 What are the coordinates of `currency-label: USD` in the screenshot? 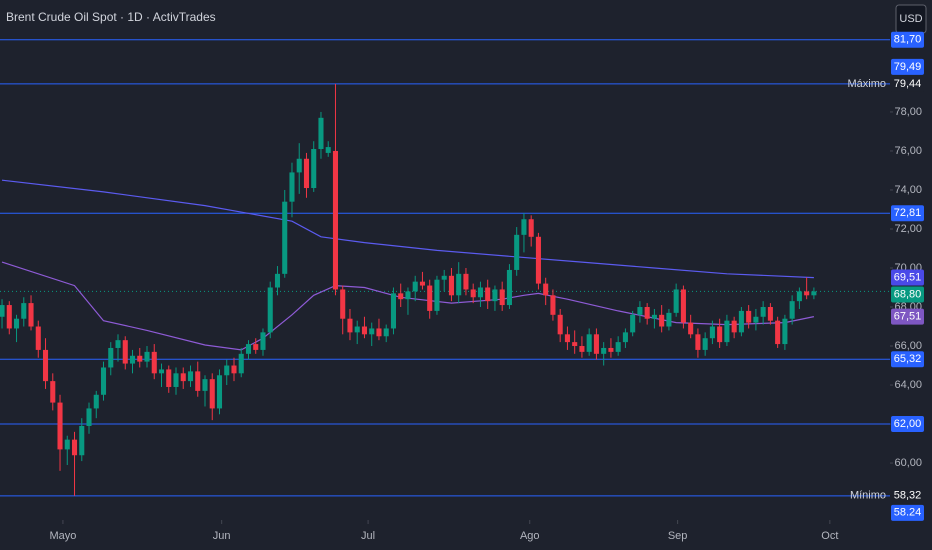 It's located at (910, 19).